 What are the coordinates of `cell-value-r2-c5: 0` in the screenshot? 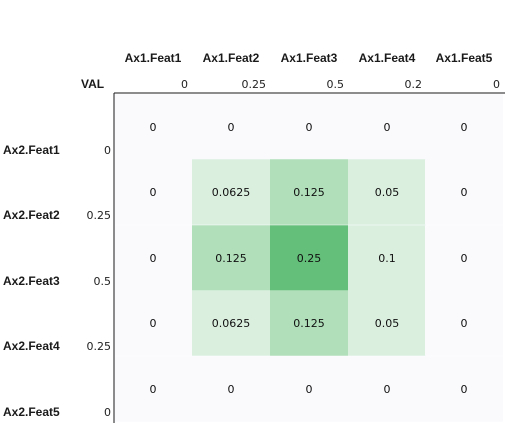 It's located at (464, 192).